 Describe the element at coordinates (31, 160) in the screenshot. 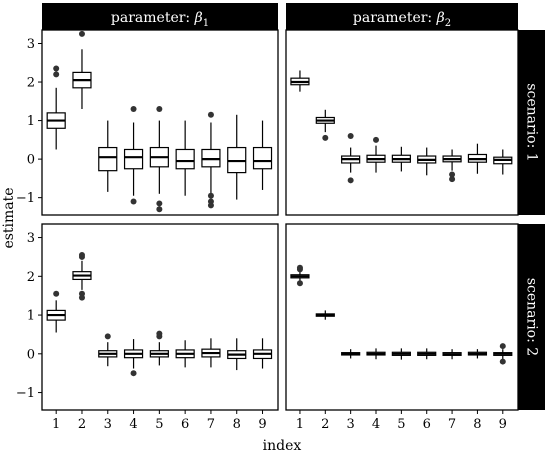

I see `y-tick-label: 0` at that location.